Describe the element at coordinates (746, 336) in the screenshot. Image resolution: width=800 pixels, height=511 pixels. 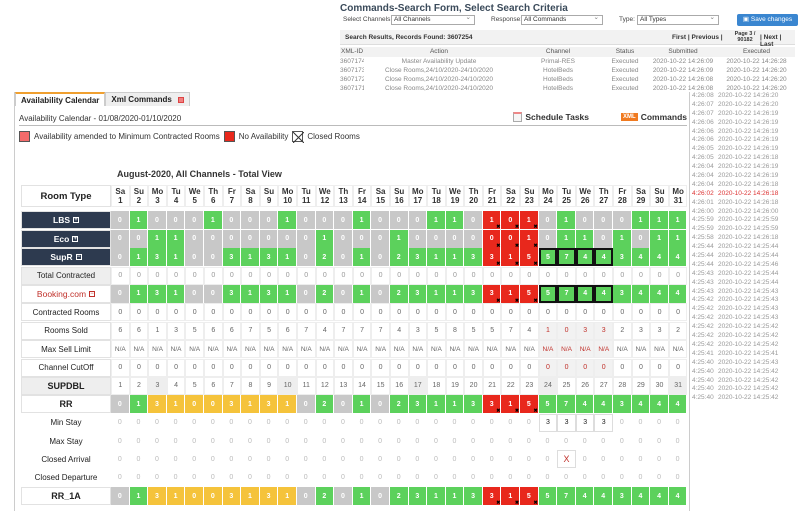
I see `table-row: 4:25:42 2020-10-22 14:25:42` at that location.